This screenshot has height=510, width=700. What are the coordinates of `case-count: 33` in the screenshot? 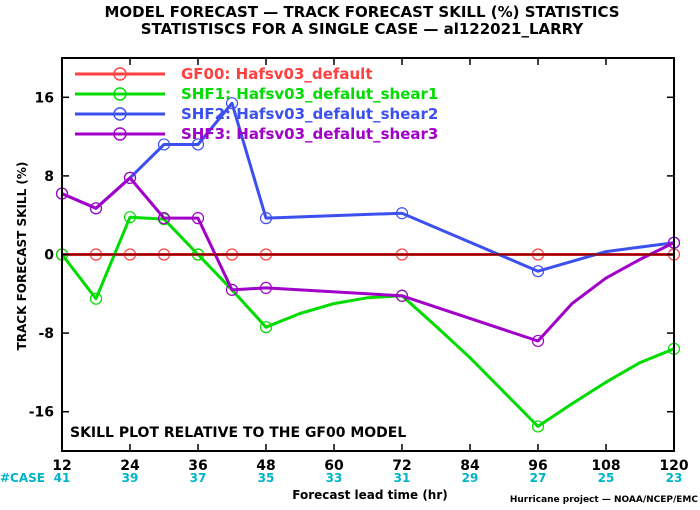 It's located at (334, 478).